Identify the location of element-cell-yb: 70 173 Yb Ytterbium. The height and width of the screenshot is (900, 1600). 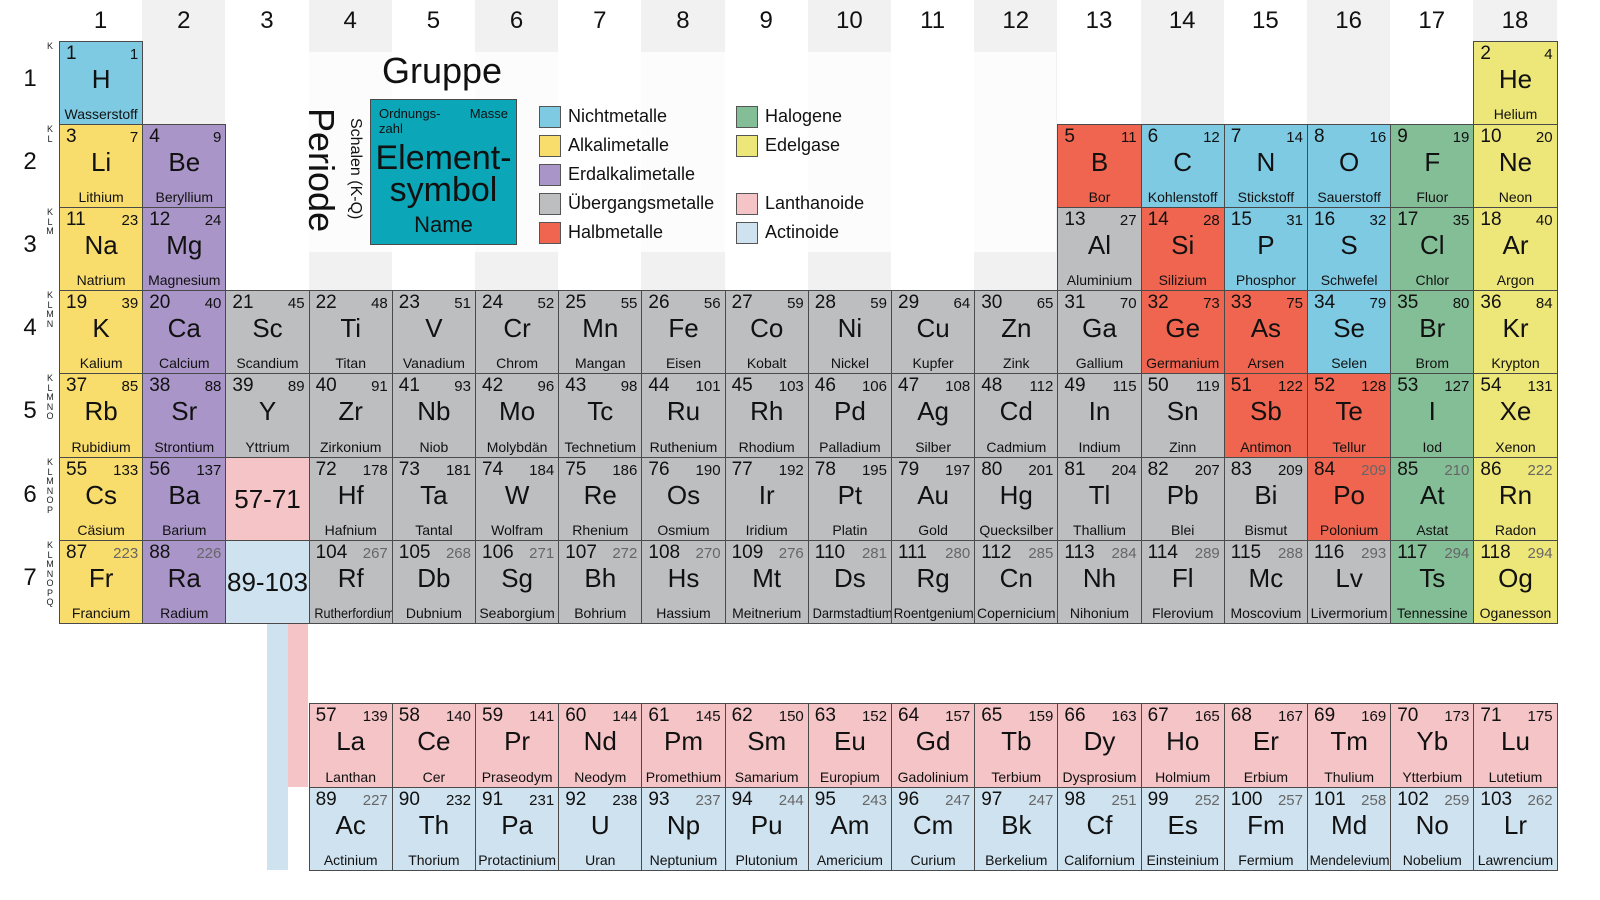
(1432, 745).